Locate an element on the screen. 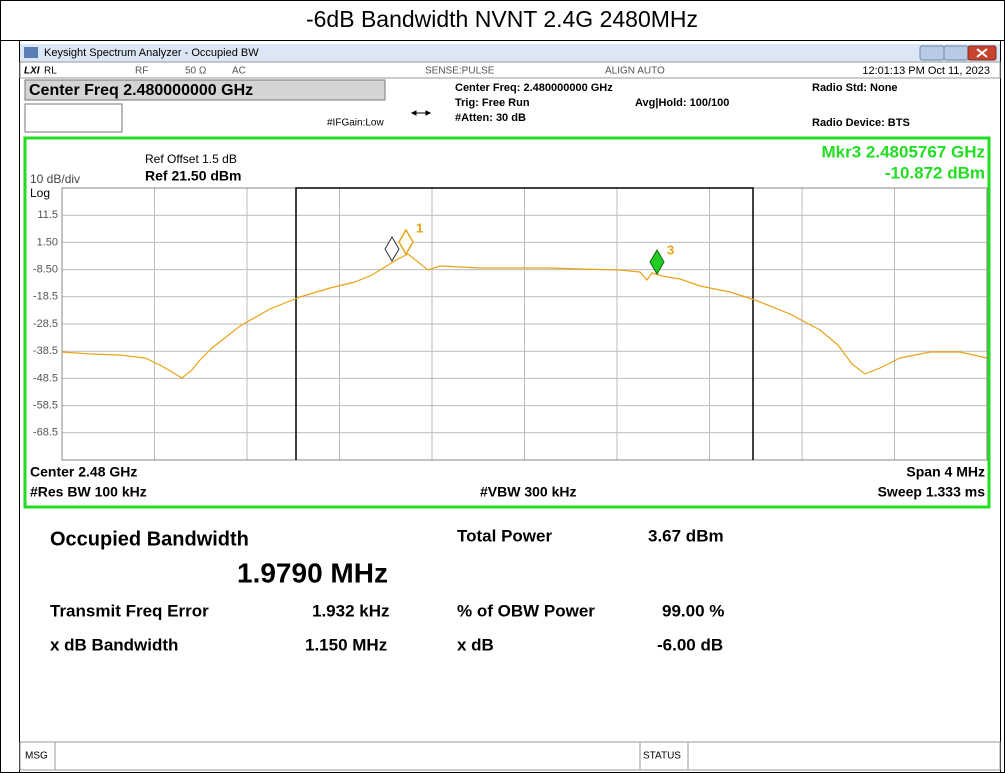 Image resolution: width=1005 pixels, height=773 pixels. xdb-bw-label: x dB Bandwidth is located at coordinates (114, 644).